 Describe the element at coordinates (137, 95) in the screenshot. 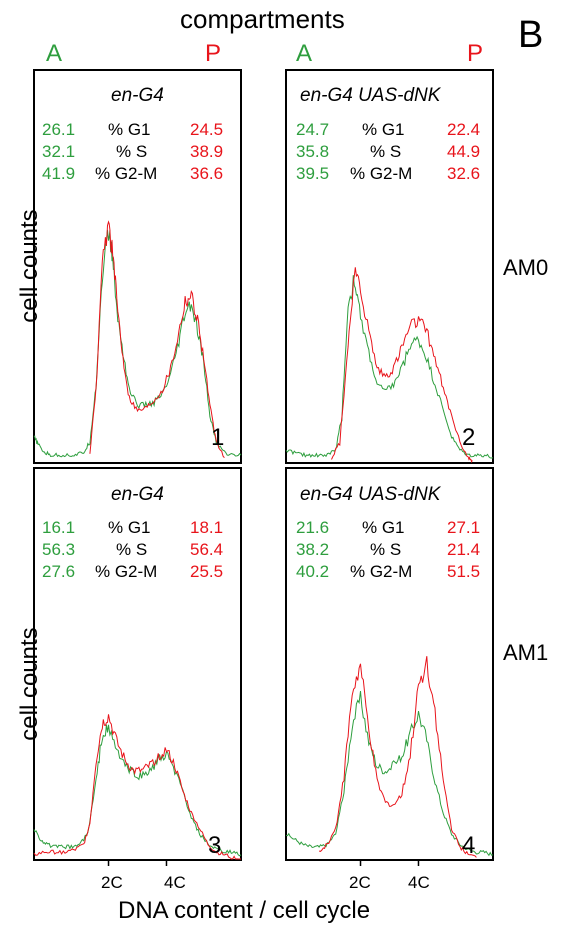

I see `panel-1-title: en-G4` at that location.